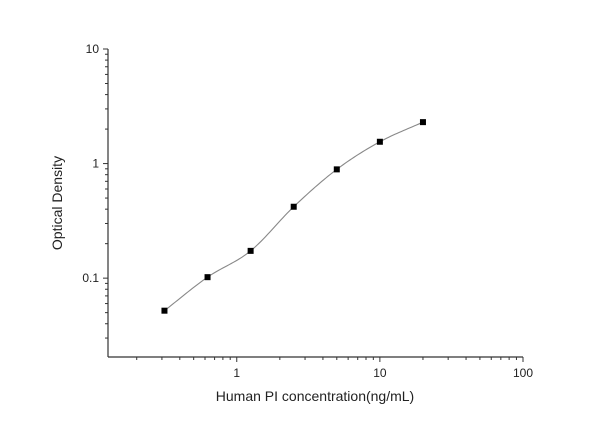 The width and height of the screenshot is (608, 429). What do you see at coordinates (236, 373) in the screenshot?
I see `x-tick-label: 1` at bounding box center [236, 373].